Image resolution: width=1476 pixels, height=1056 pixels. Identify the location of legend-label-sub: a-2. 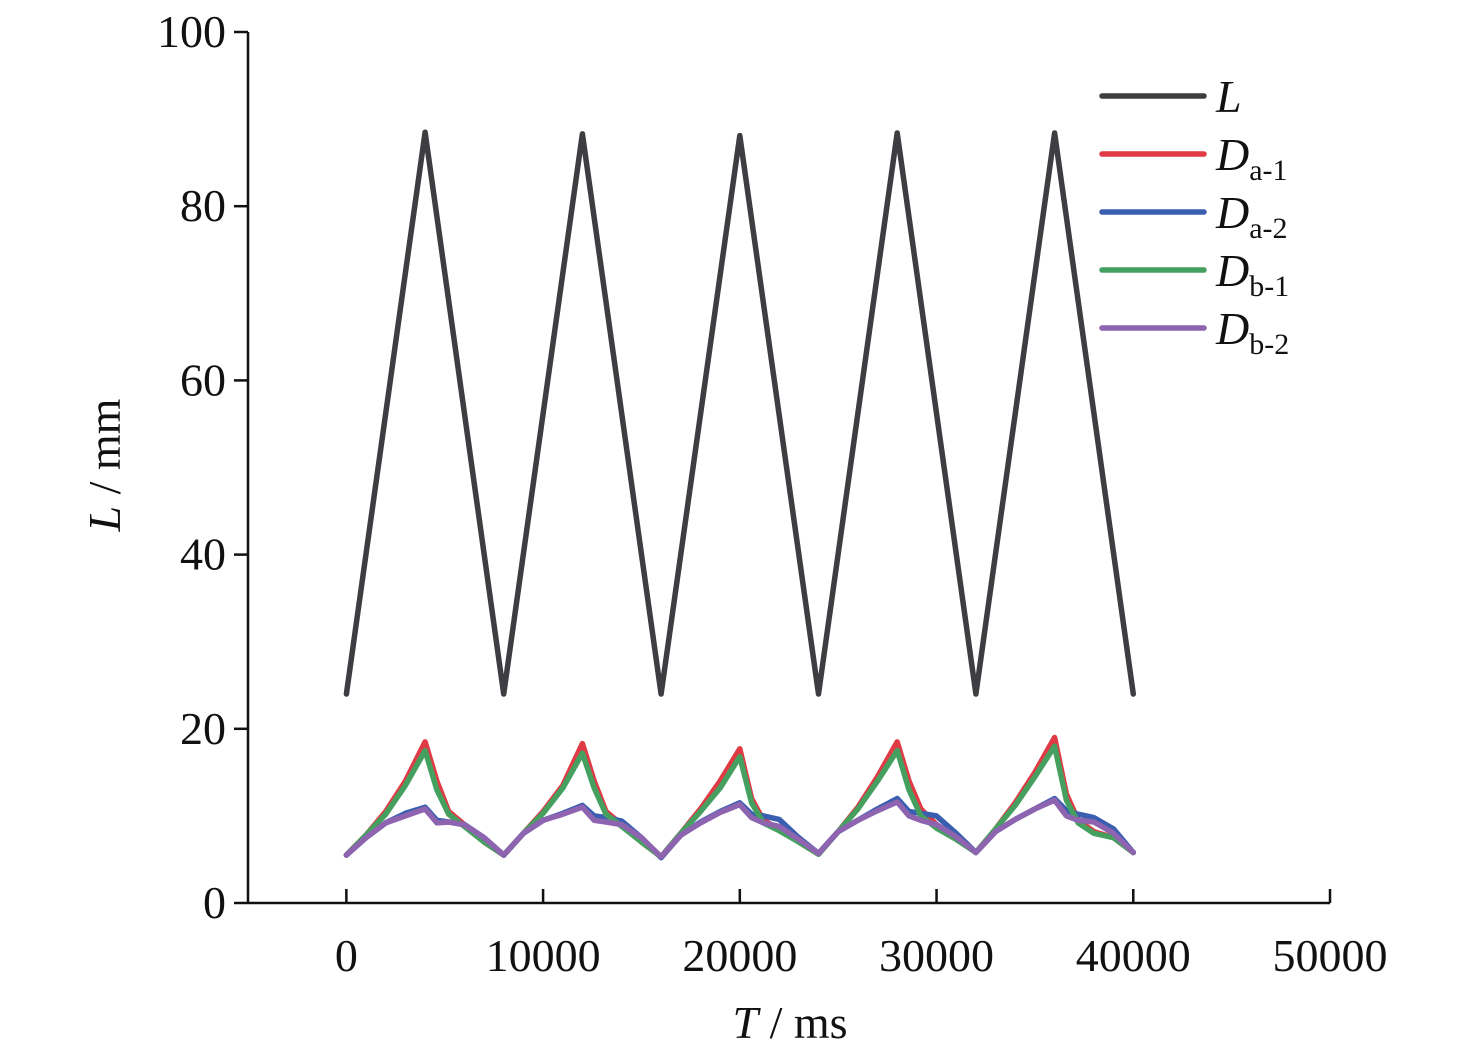
(1268, 228).